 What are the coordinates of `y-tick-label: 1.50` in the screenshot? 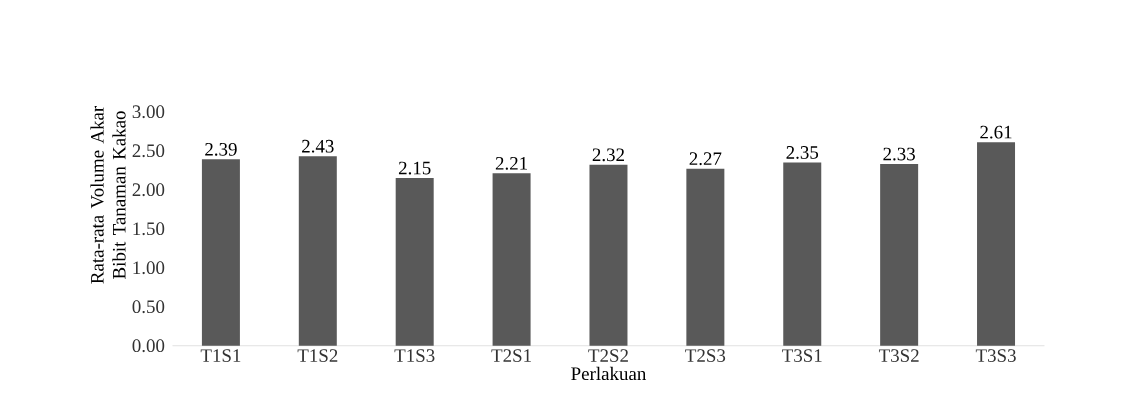 It's located at (149, 229).